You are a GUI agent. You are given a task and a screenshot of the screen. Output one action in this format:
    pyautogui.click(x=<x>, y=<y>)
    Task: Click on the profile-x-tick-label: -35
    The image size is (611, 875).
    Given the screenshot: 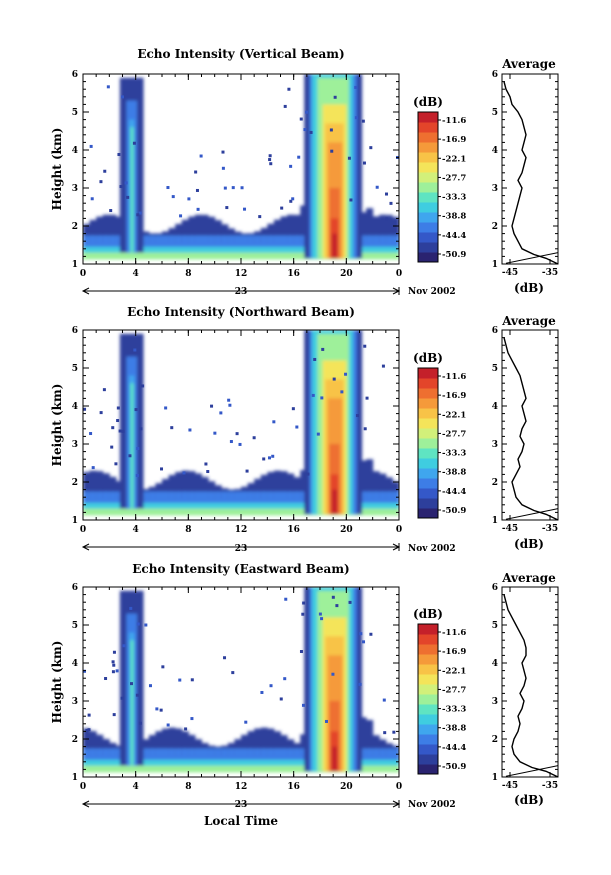 What is the action you would take?
    pyautogui.click(x=550, y=273)
    